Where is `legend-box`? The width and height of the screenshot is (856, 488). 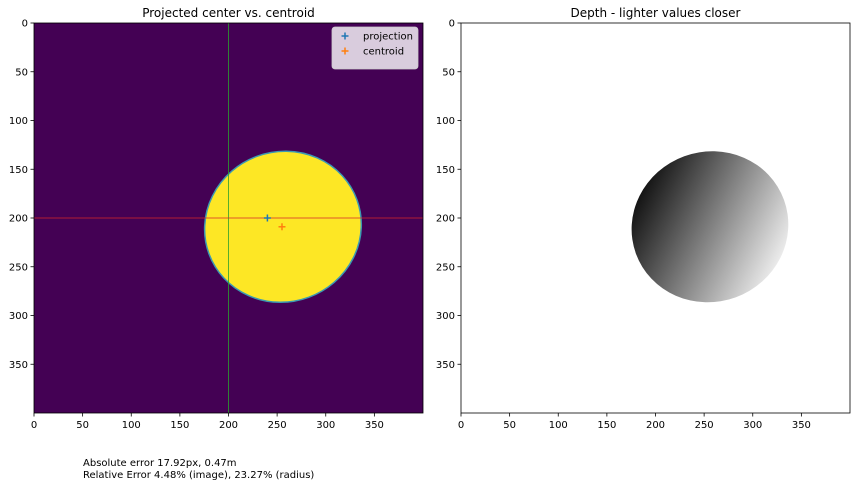
legend-box is located at coordinates (375, 48).